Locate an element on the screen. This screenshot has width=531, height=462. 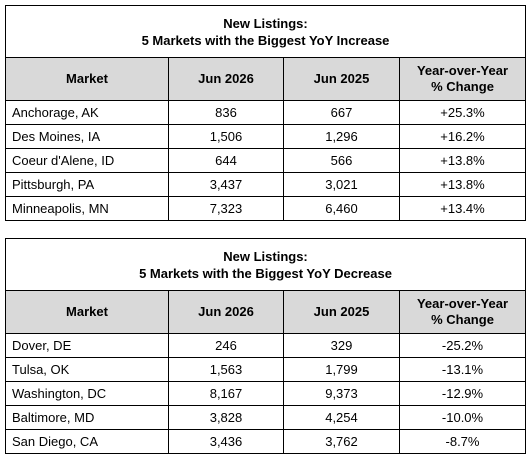
market-cell: Minneapolis, MN is located at coordinates (87, 208).